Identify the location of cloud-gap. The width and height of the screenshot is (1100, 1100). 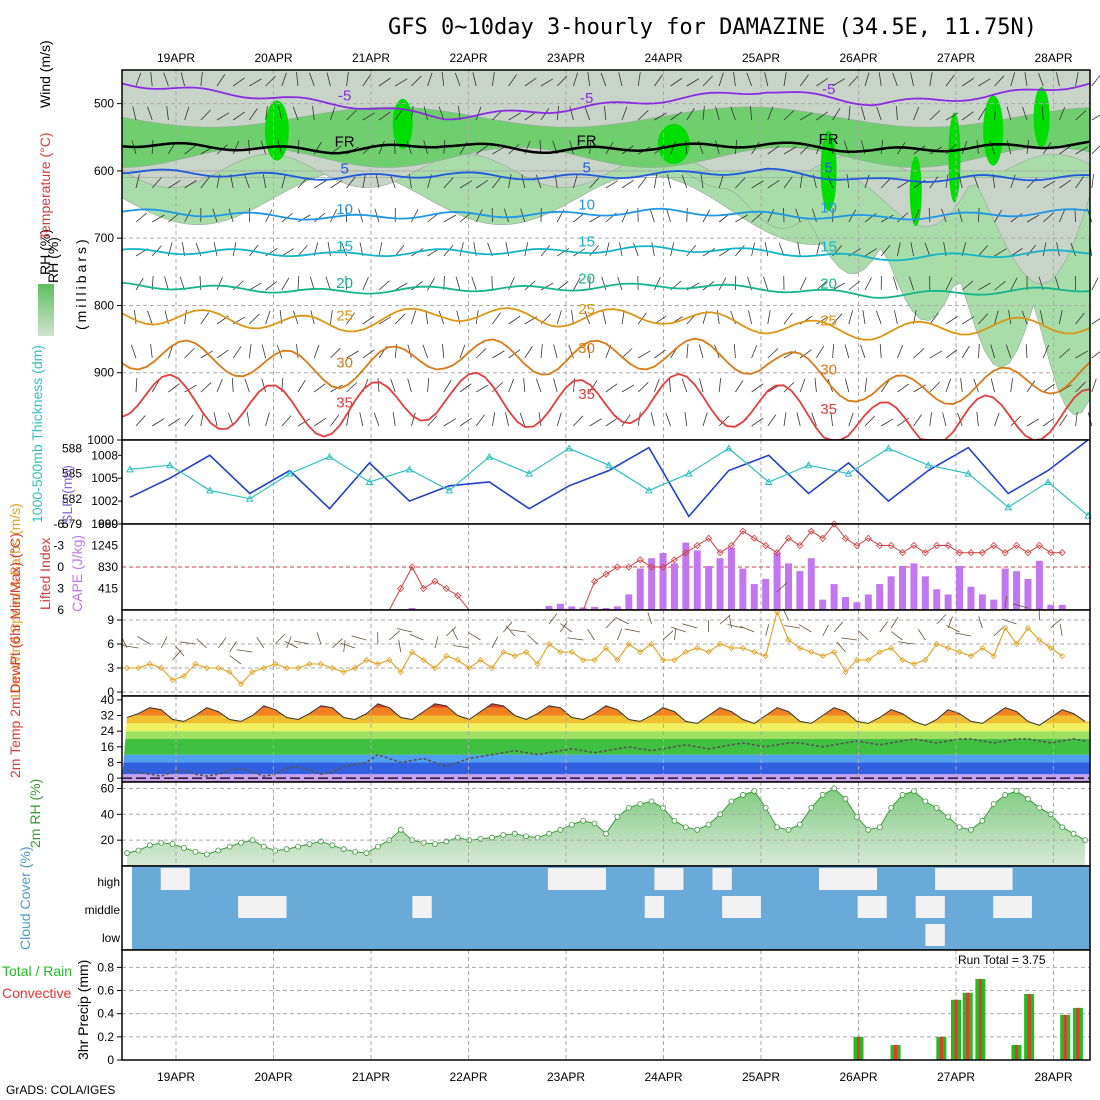
(576, 879).